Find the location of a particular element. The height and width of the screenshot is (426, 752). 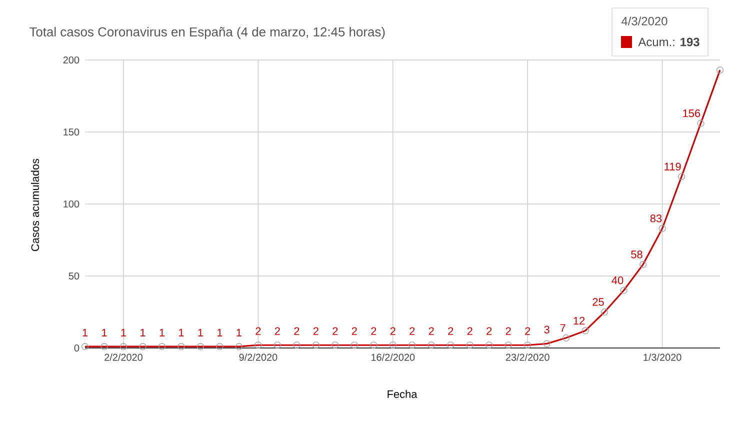

y-tick-label: 50 is located at coordinates (74, 276).